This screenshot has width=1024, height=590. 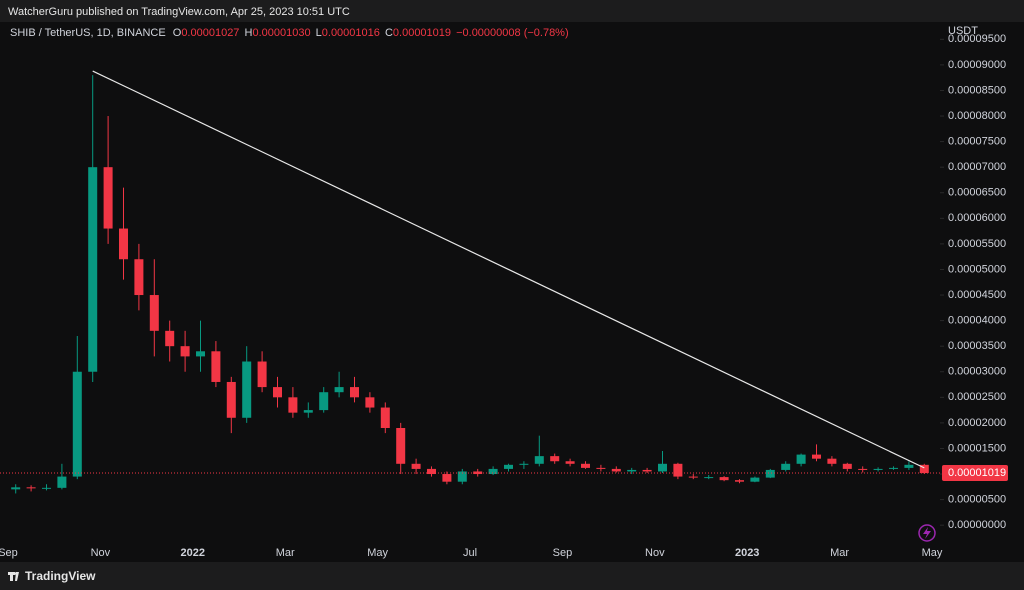 What do you see at coordinates (963, 31) in the screenshot?
I see `y-unit: USDT` at bounding box center [963, 31].